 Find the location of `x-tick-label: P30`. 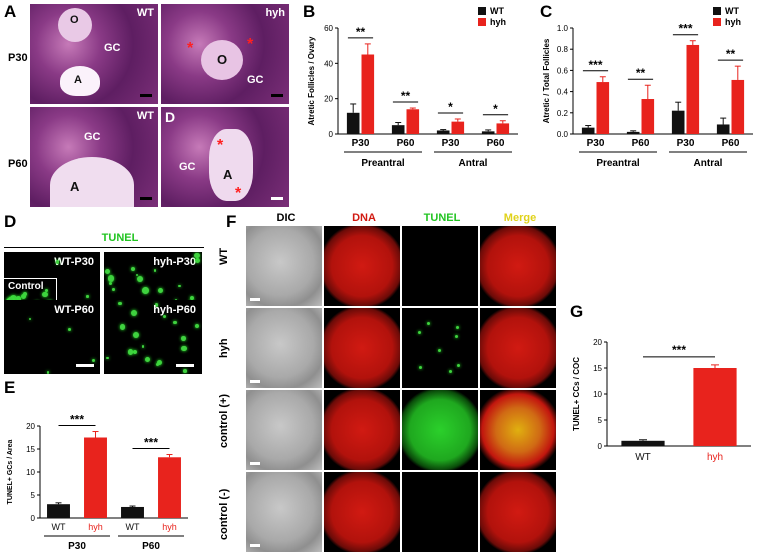

x-tick-label: P30 is located at coordinates (361, 143).